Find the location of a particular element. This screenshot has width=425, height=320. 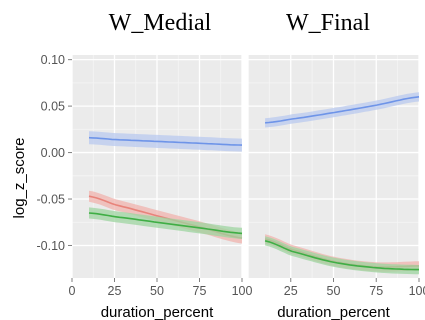

y-axis: 0.10 0.05 0.00 -0.05 -0.10 is located at coordinates (54, 153).